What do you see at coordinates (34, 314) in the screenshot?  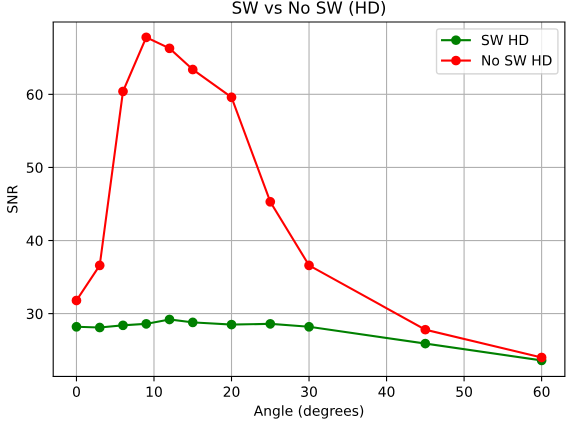 I see `y-tick-label: 30` at bounding box center [34, 314].